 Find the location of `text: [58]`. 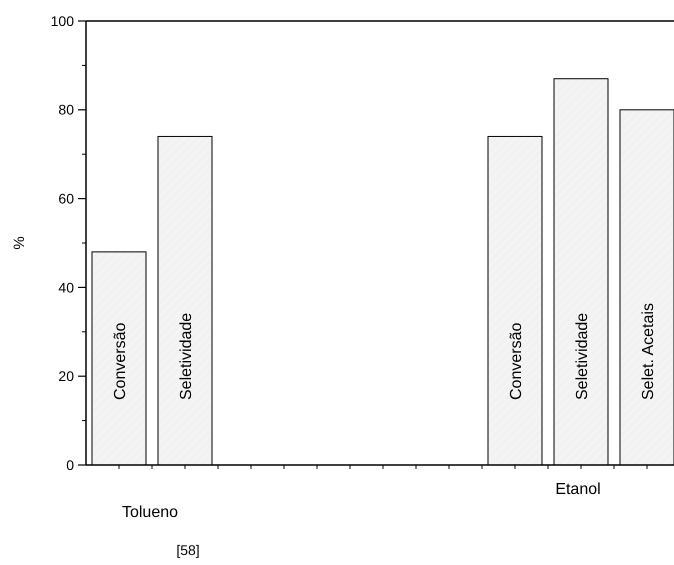

text: [58] is located at coordinates (188, 550).